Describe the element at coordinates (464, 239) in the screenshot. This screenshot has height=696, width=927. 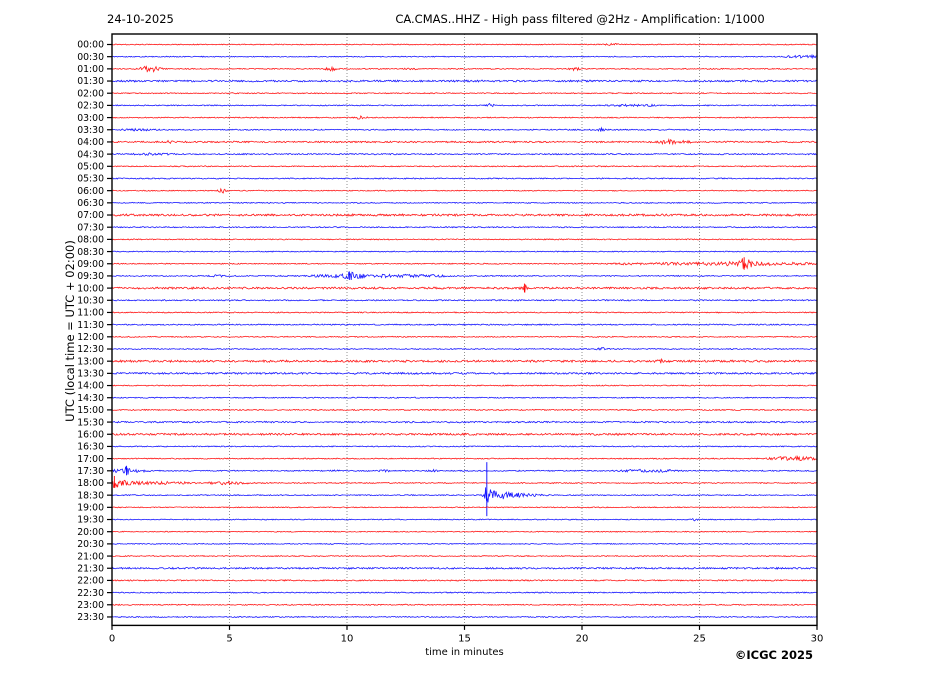
I see `trace-row-08:00` at that location.